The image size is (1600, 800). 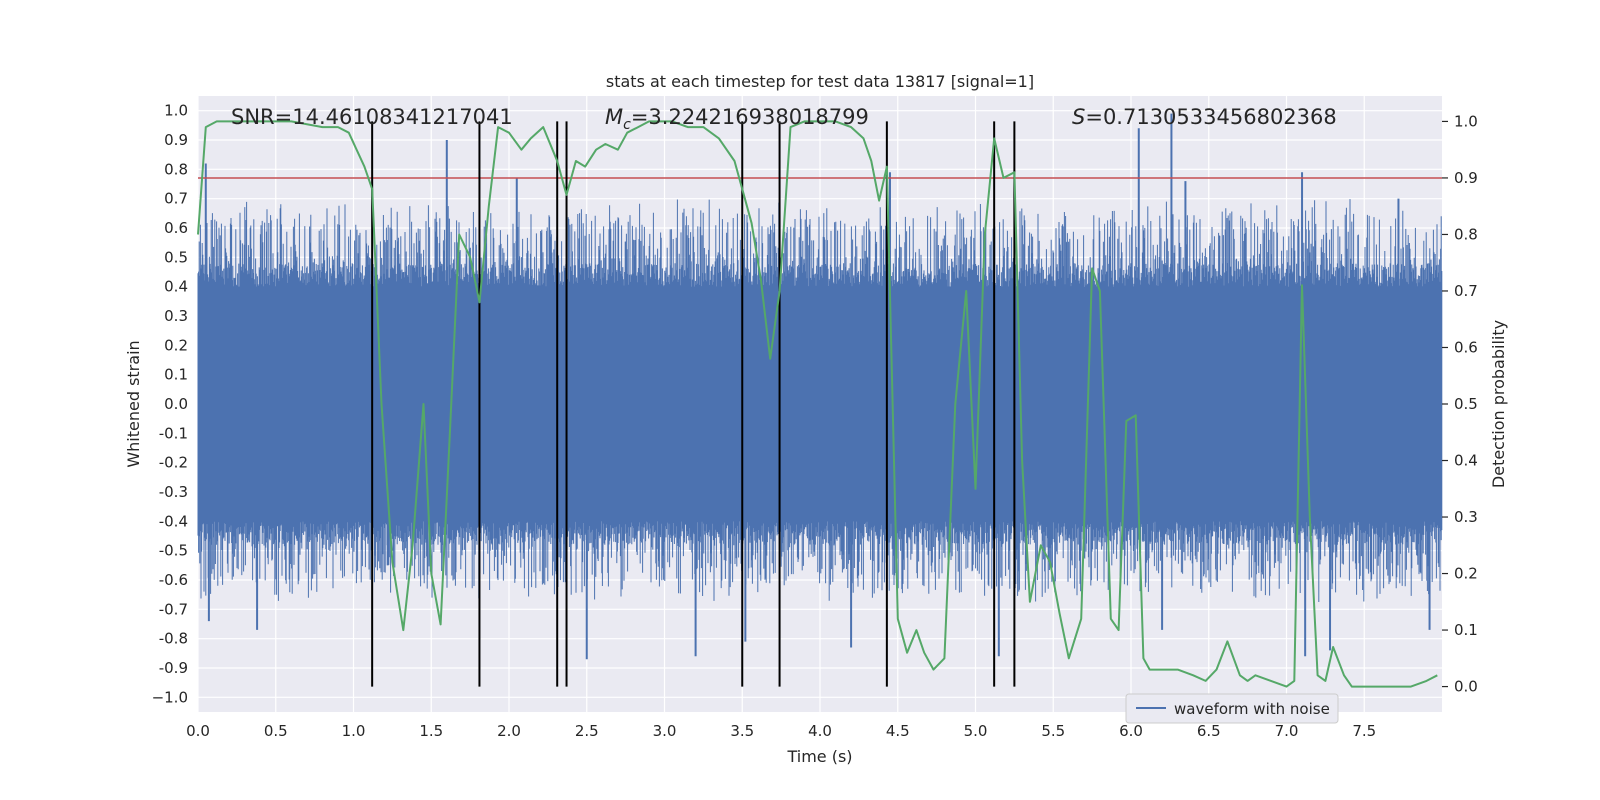 I want to click on x-tick-label: 6.0, so click(x=1131, y=731).